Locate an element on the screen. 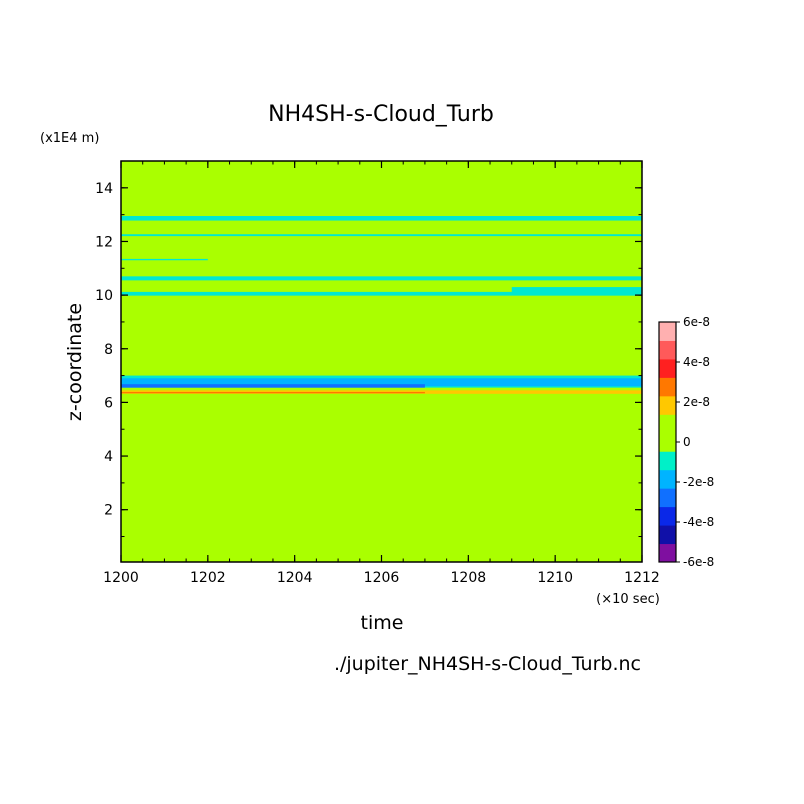 Image resolution: width=804 pixels, height=804 pixels. y-unit-label: (x1E4 m) is located at coordinates (69, 138).